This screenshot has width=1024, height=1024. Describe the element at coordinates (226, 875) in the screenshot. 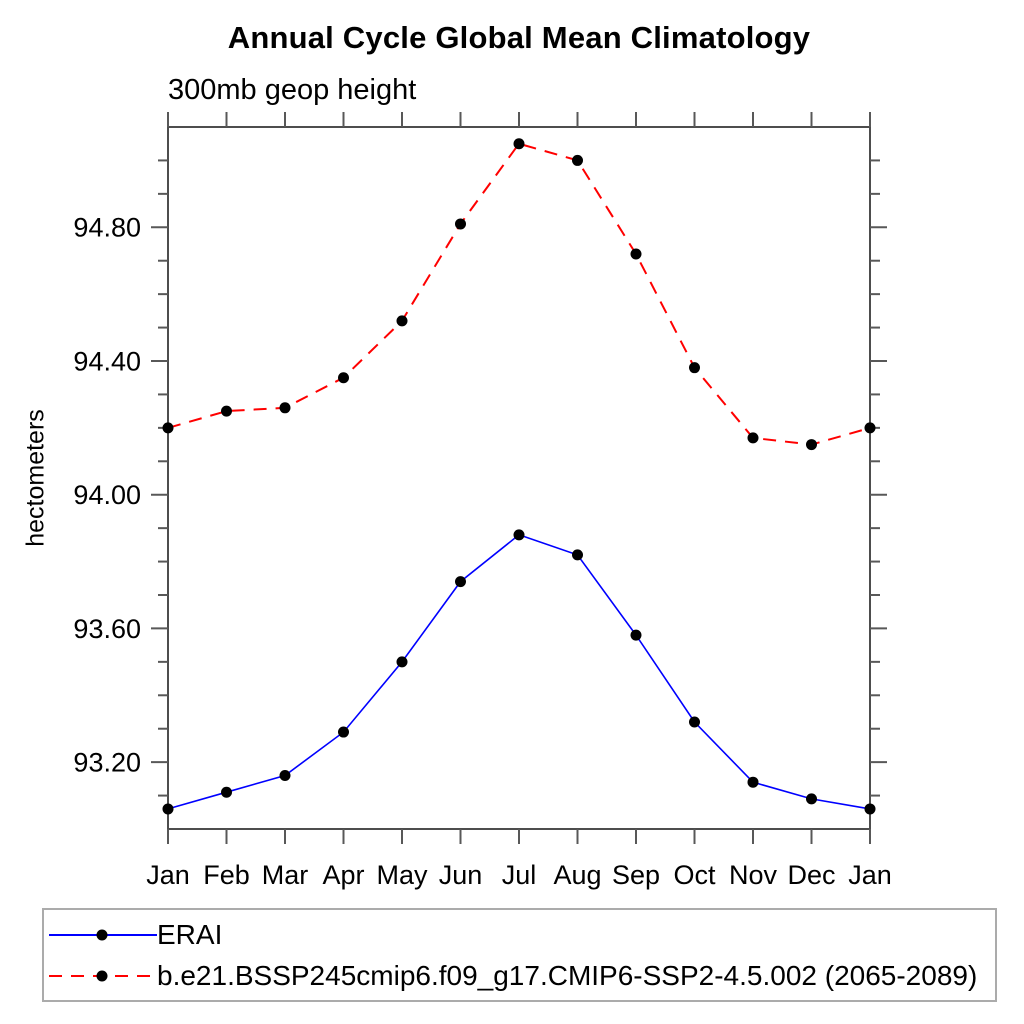

I see `x-tick-label: Feb` at that location.